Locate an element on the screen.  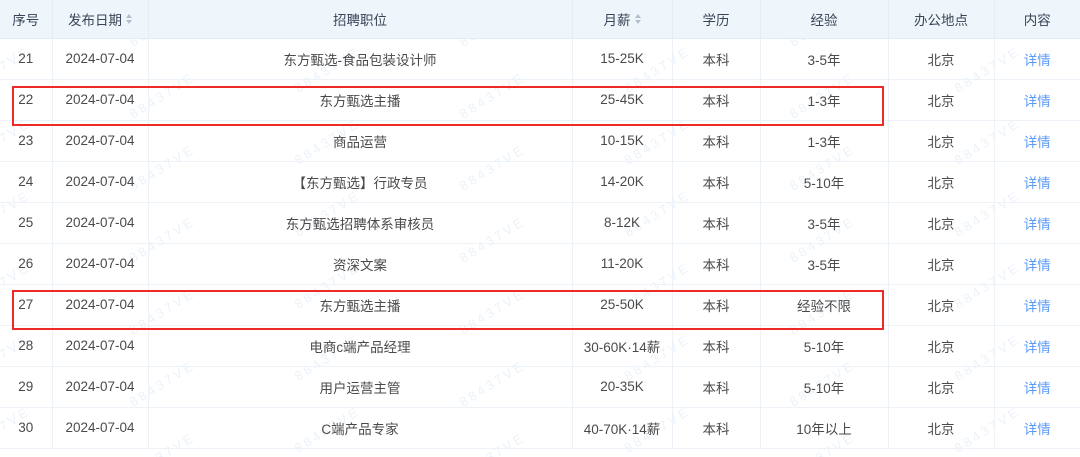
table-row: 23 2024-07-04 商品运营 10-15K 本科 1-3年 北京 详情 is located at coordinates (540, 141).